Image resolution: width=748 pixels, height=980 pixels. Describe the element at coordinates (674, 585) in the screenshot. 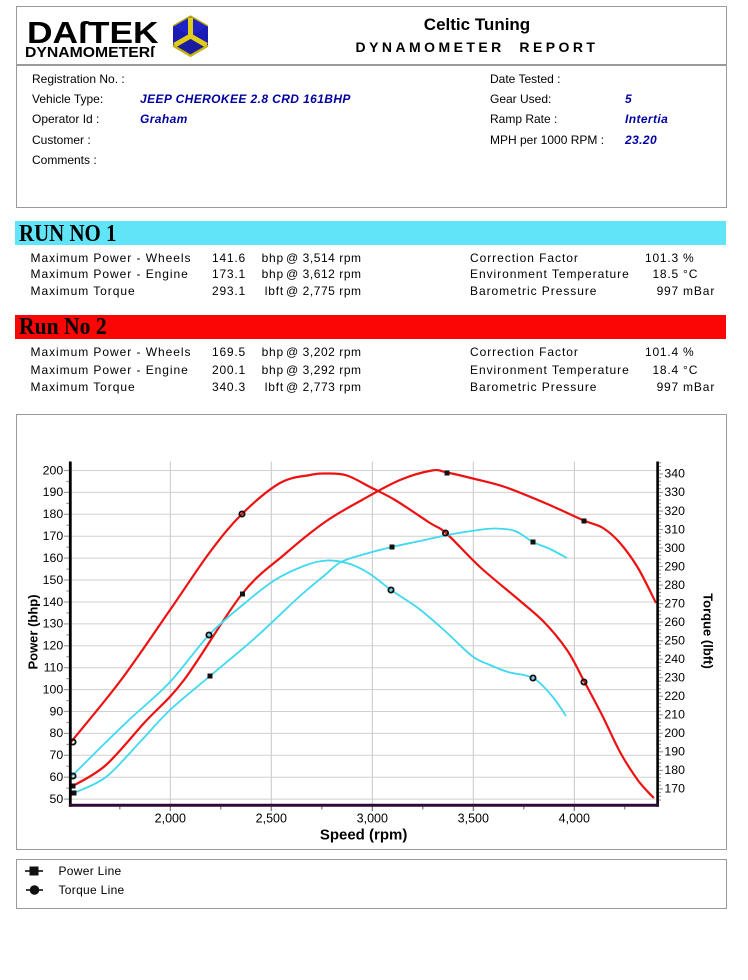

I see `svg-text: 280` at that location.